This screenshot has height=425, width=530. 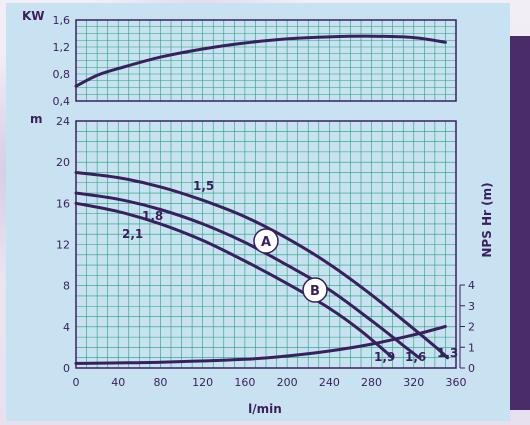 What do you see at coordinates (415, 357) in the screenshot?
I see `curve-end-label-1-6: 1,6` at bounding box center [415, 357].